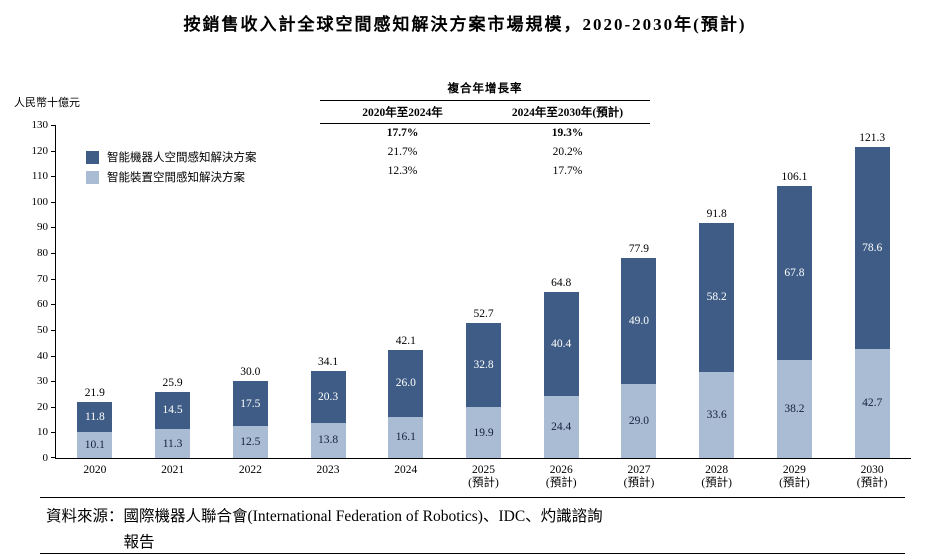 Image resolution: width=930 pixels, height=559 pixels. I want to click on bar-total-label: 21.9, so click(94, 392).